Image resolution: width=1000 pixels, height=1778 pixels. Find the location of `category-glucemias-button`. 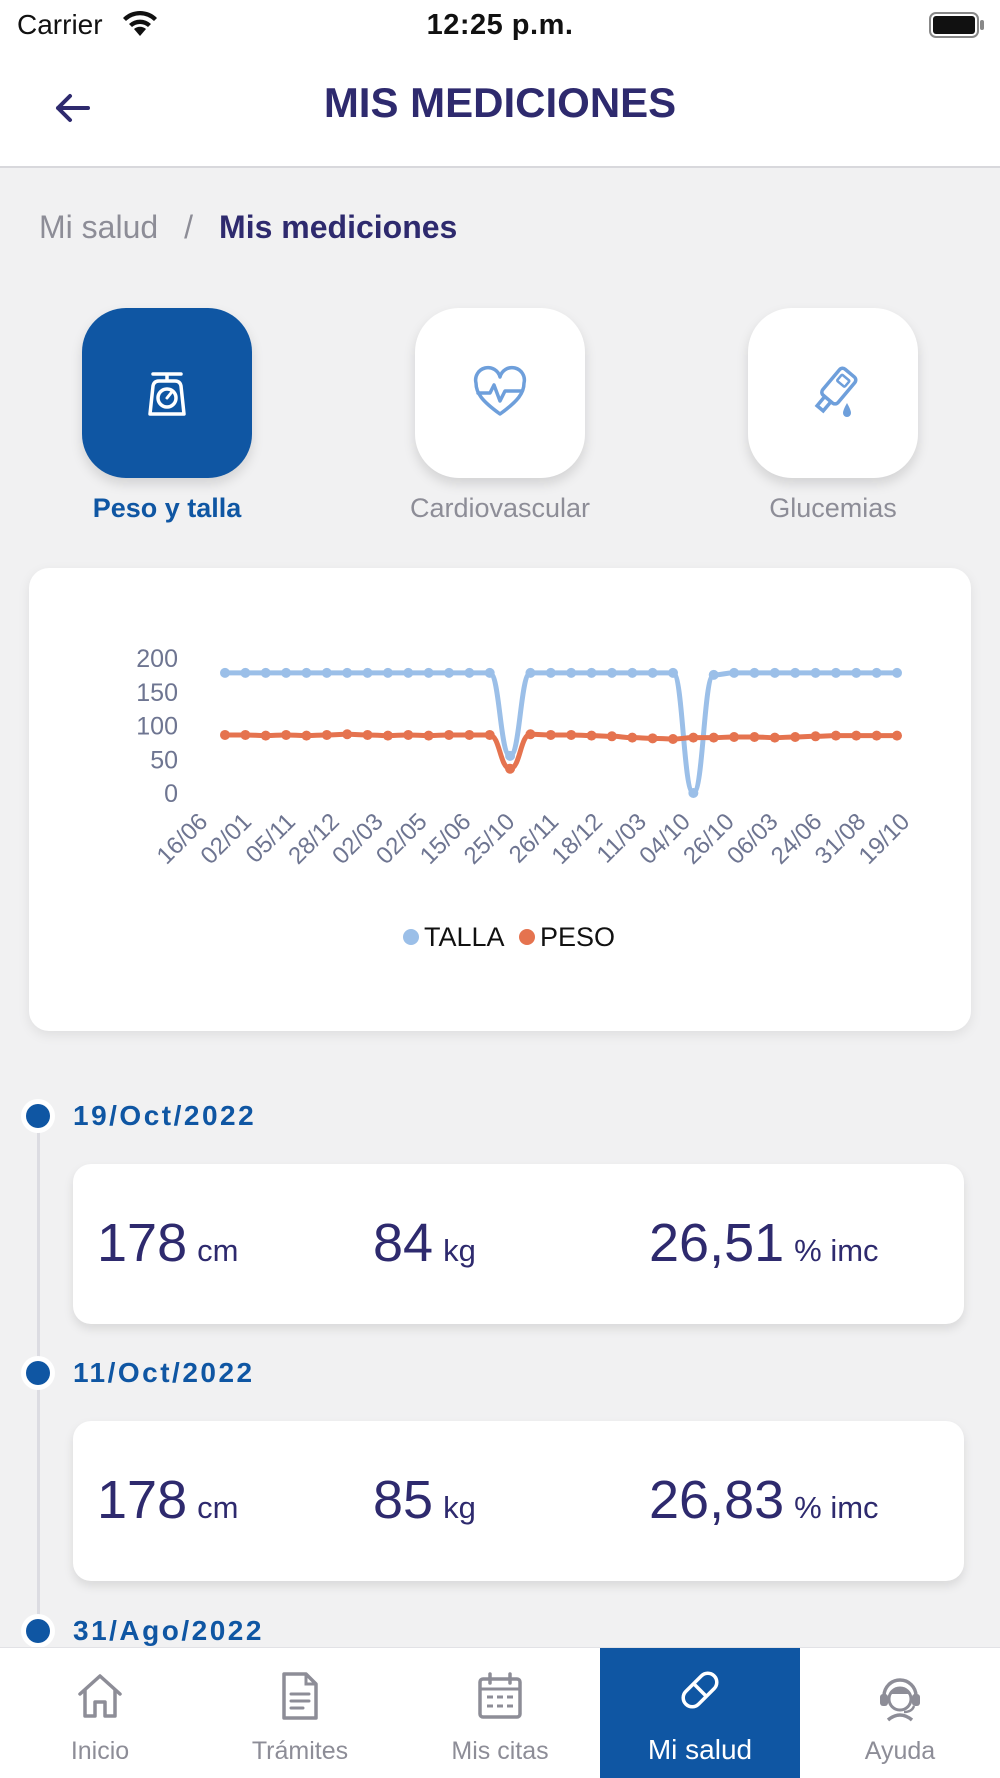

category-glucemias-button is located at coordinates (833, 393).